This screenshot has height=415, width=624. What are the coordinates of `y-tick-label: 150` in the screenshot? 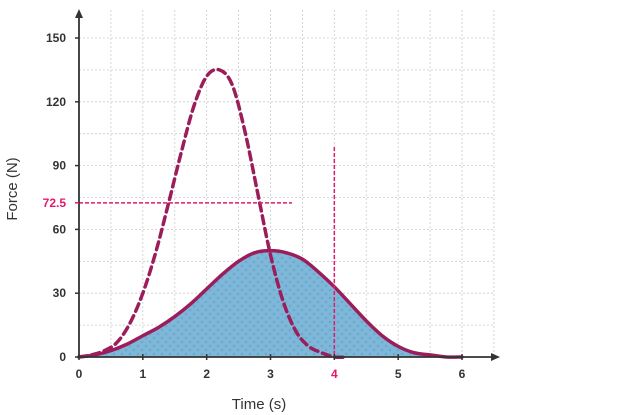 It's located at (56, 38).